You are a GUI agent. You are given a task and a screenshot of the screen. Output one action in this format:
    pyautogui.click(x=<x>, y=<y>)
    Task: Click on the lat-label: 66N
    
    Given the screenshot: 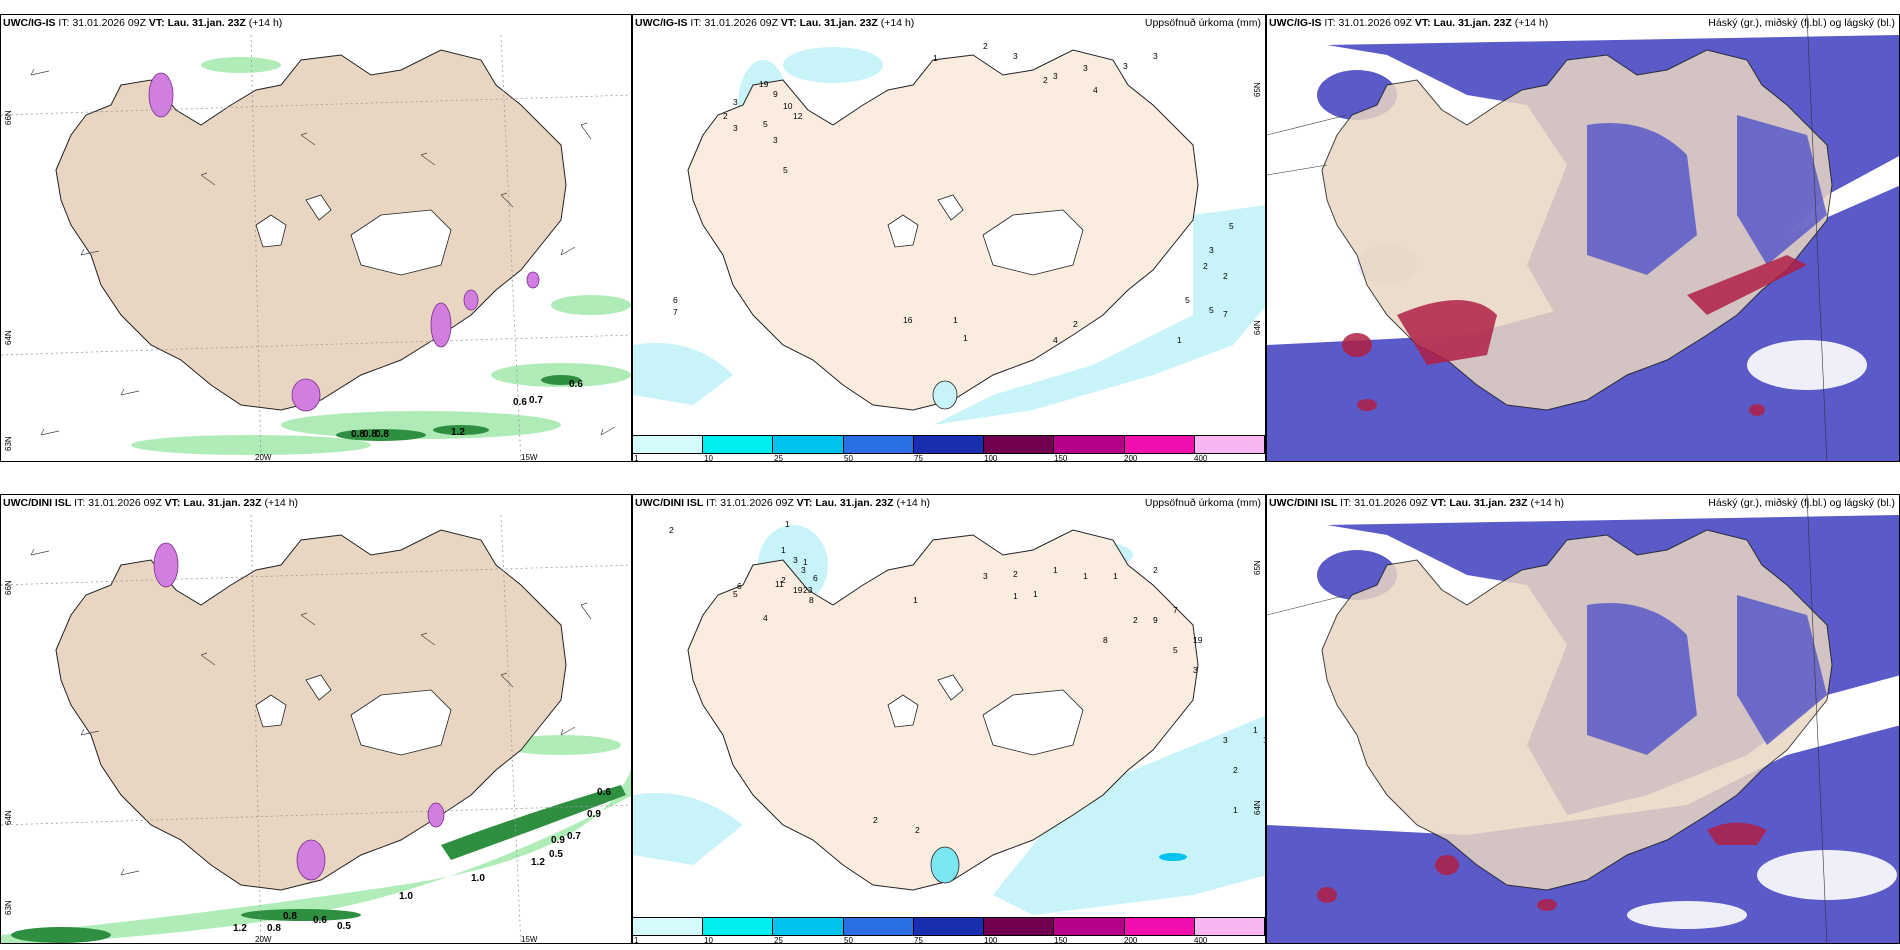 What is the action you would take?
    pyautogui.click(x=8, y=587)
    